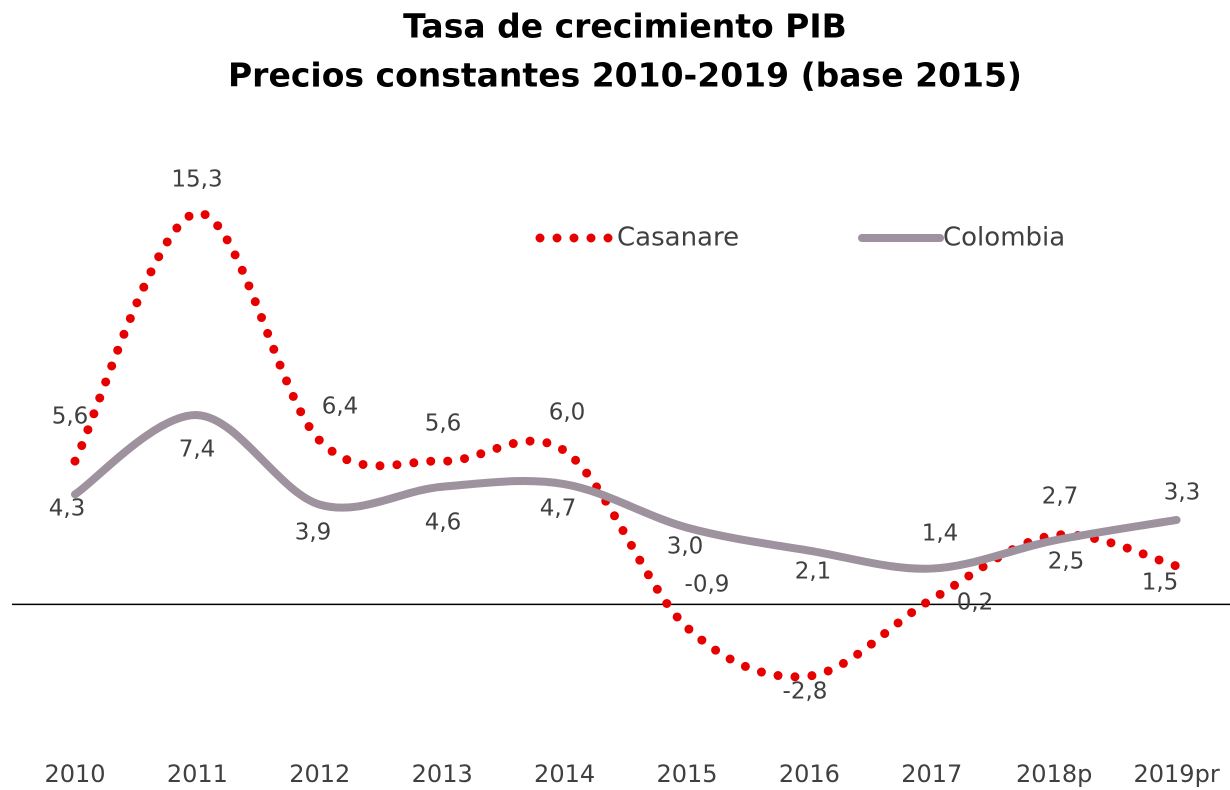 Image resolution: width=1230 pixels, height=790 pixels. I want to click on data-label: 6,4, so click(340, 407).